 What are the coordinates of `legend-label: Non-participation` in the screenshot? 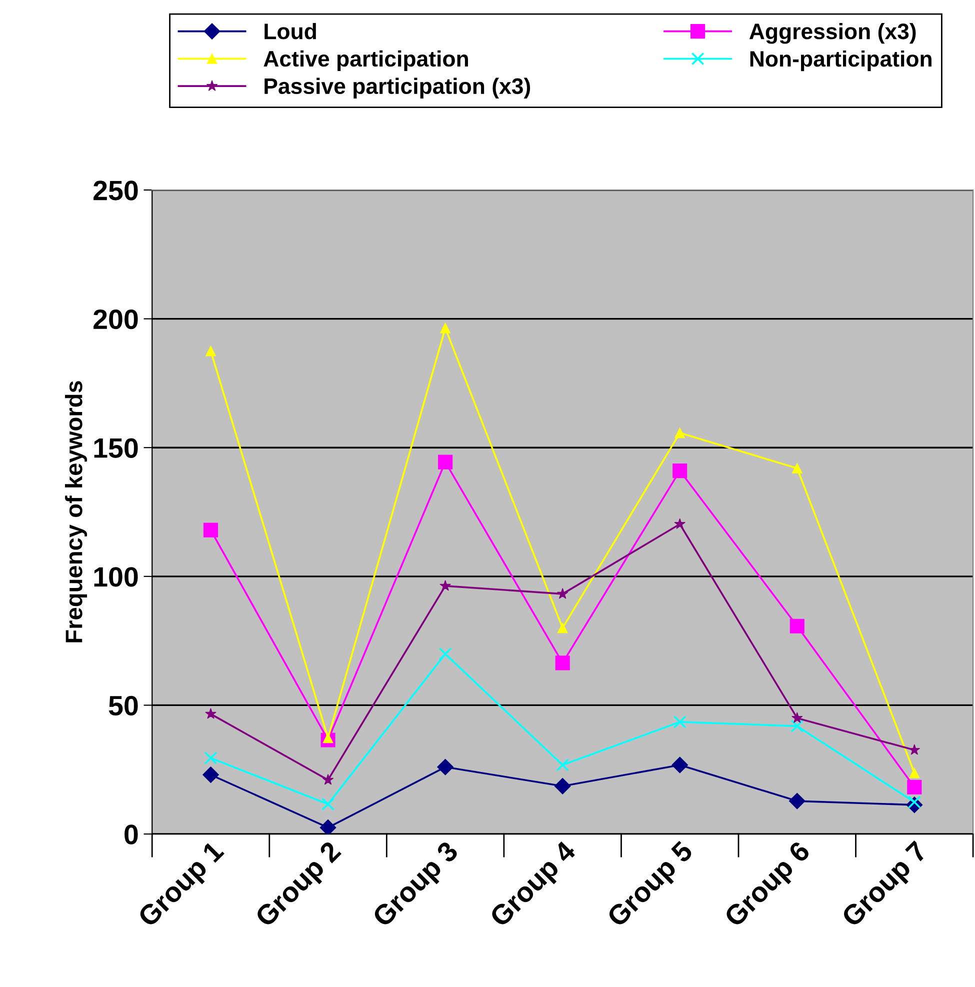 It's located at (841, 61).